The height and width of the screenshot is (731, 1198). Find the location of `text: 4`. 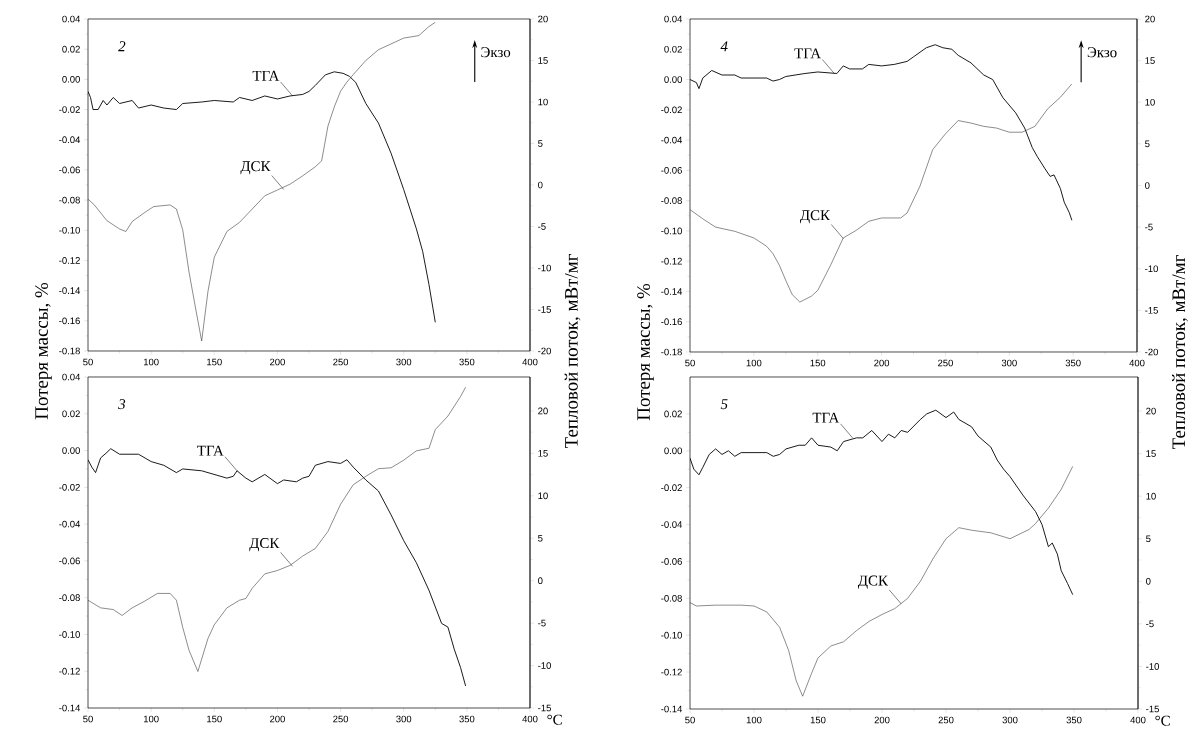

text: 4 is located at coordinates (724, 46).